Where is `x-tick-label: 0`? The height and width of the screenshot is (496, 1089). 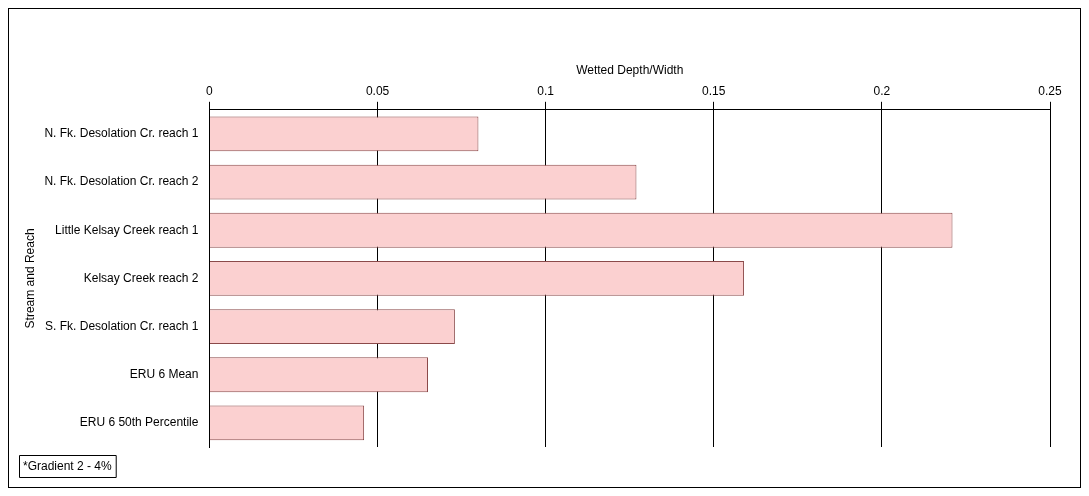
x-tick-label: 0 is located at coordinates (210, 90).